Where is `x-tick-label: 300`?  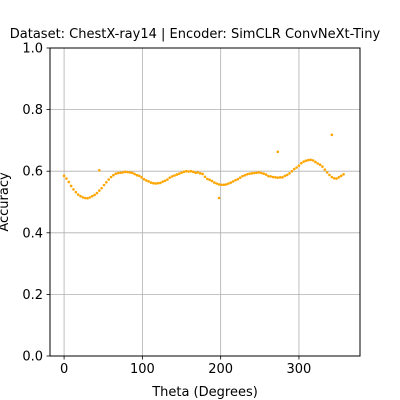
x-tick-label: 300 is located at coordinates (299, 369).